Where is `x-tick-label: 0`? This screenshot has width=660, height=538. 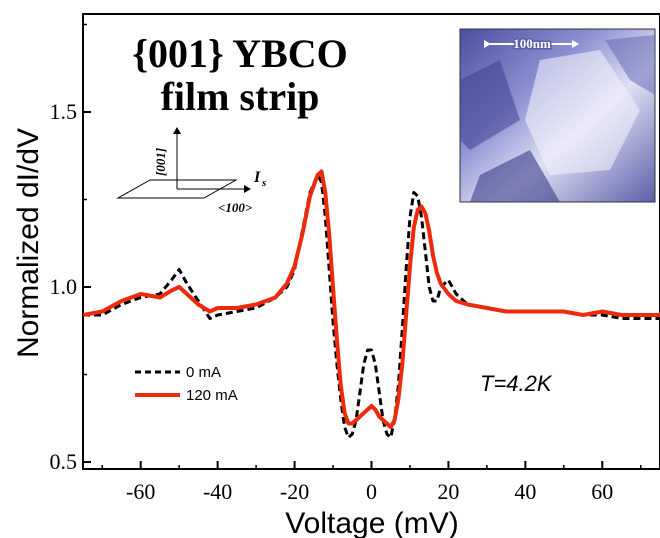
x-tick-label: 0 is located at coordinates (371, 491).